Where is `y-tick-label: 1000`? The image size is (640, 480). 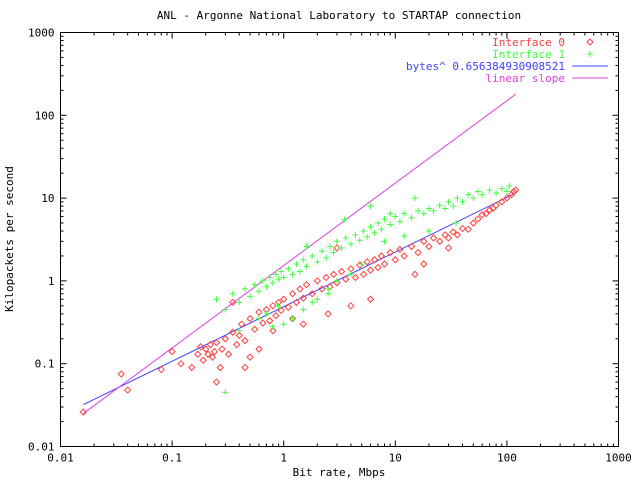
y-tick-label: 1000 is located at coordinates (41, 33).